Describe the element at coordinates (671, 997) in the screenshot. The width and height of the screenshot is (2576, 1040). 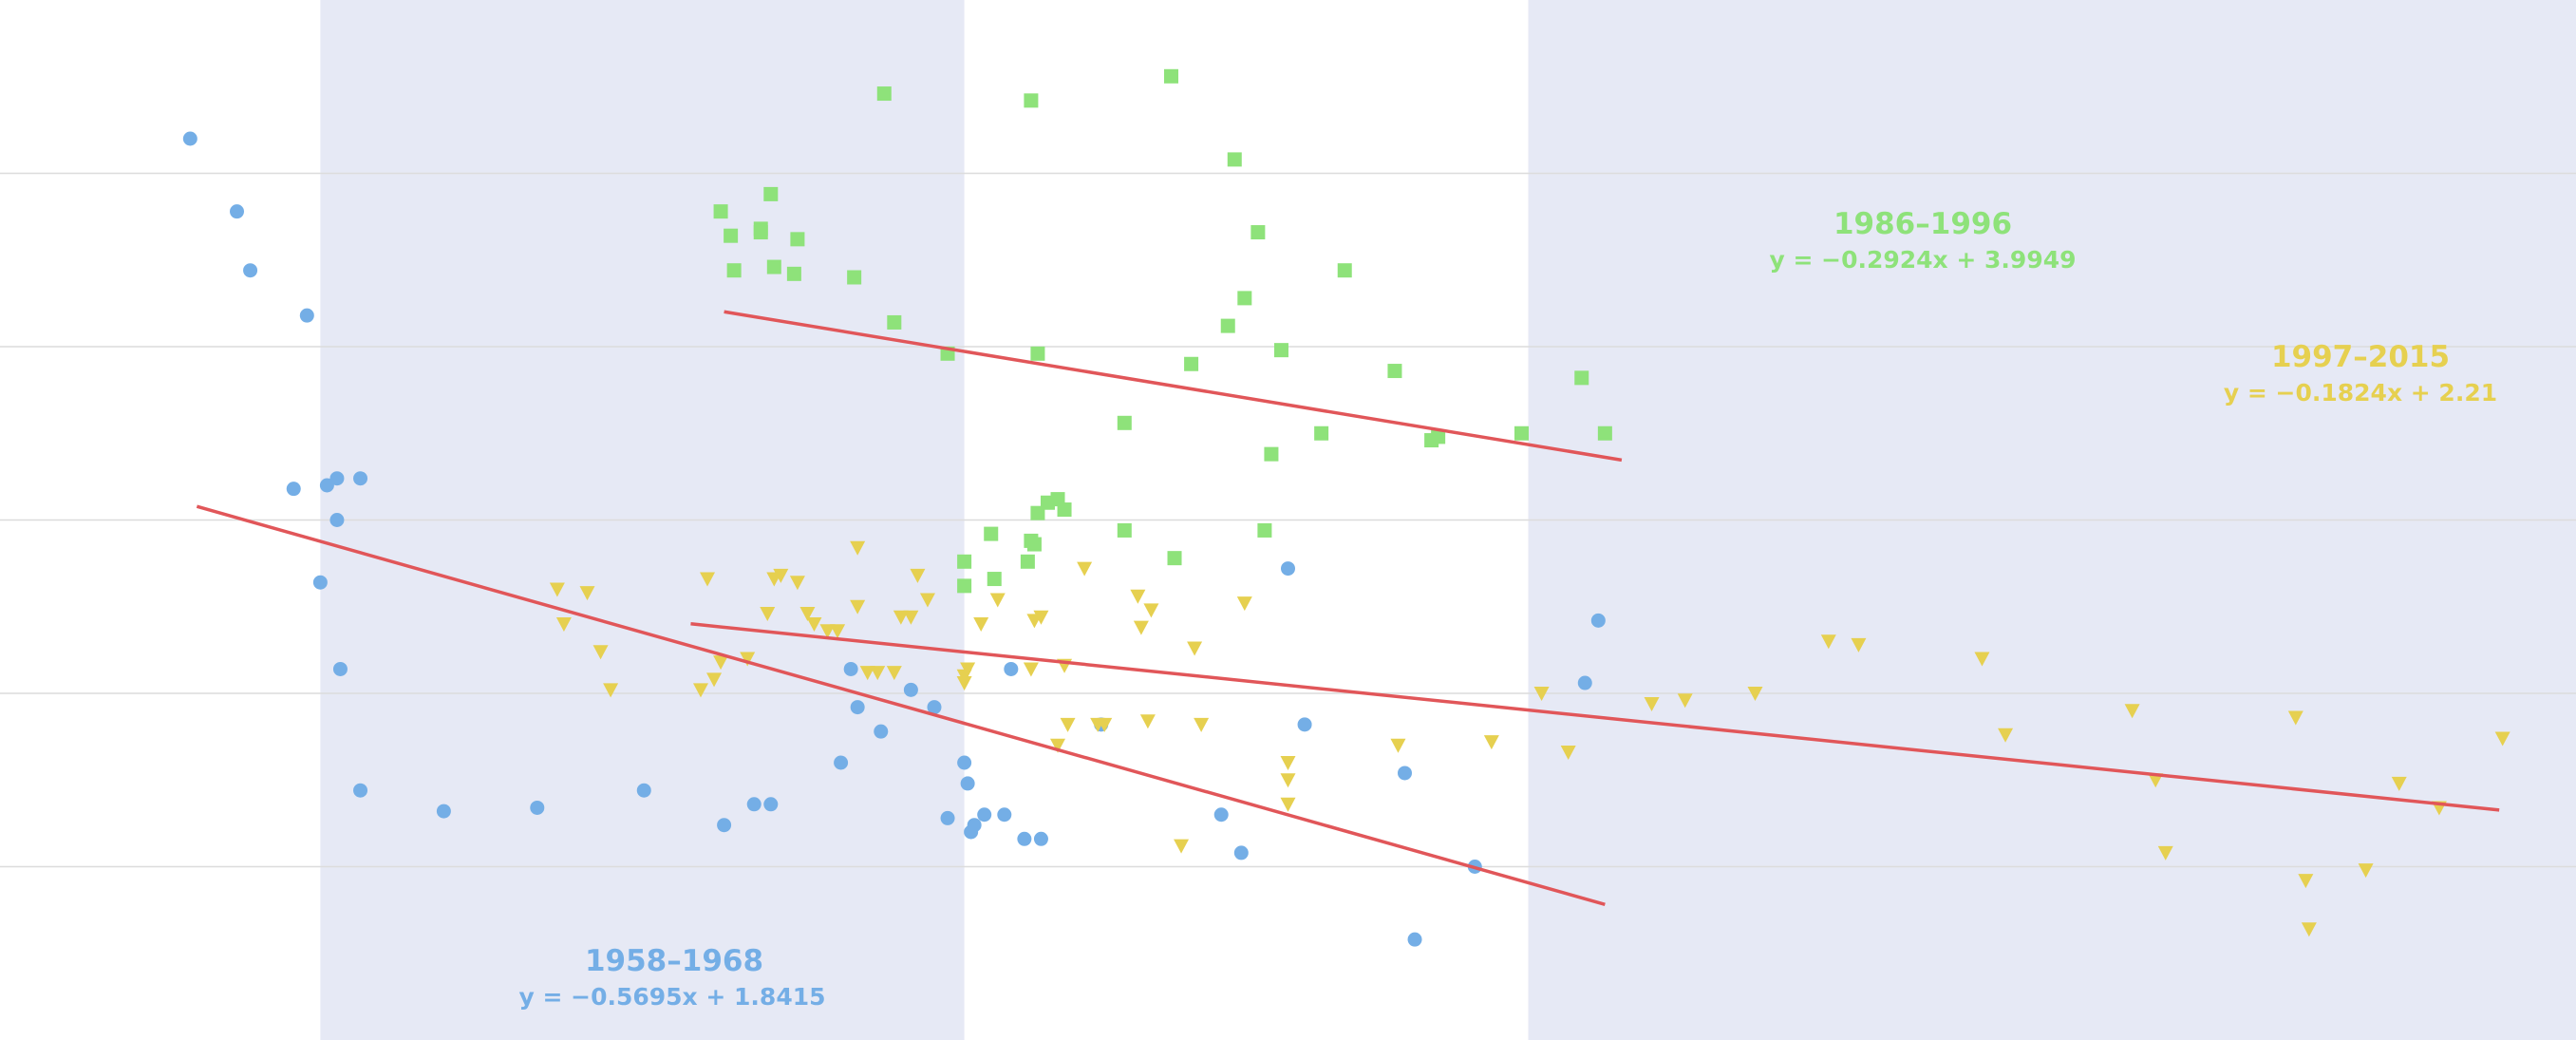
I see `annotation-equation: y = −0.5695x + 1.8415` at that location.